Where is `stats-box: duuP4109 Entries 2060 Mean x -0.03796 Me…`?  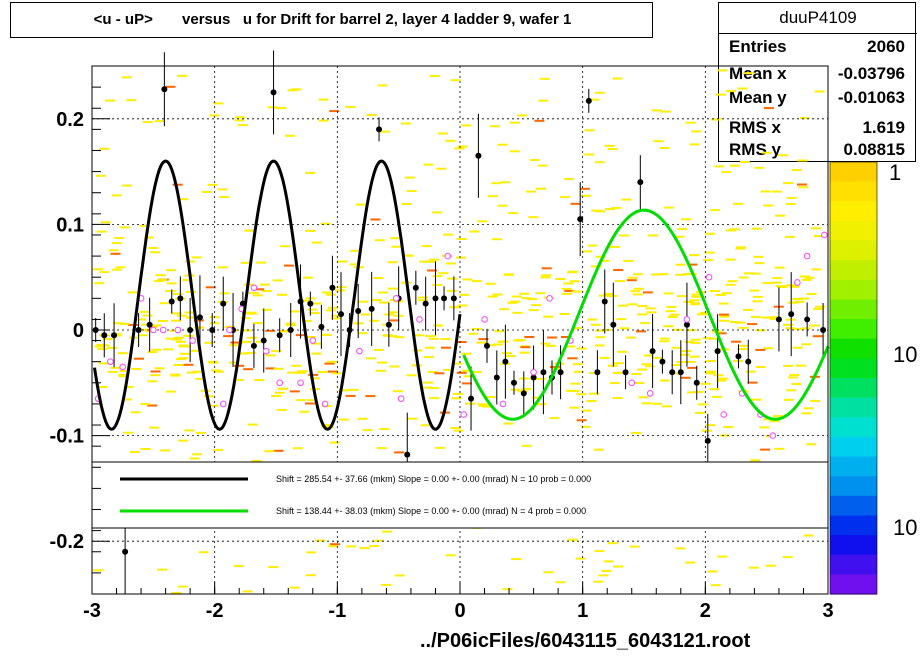 stats-box: duuP4109 Entries 2060 Mean x -0.03796 Me… is located at coordinates (817, 82).